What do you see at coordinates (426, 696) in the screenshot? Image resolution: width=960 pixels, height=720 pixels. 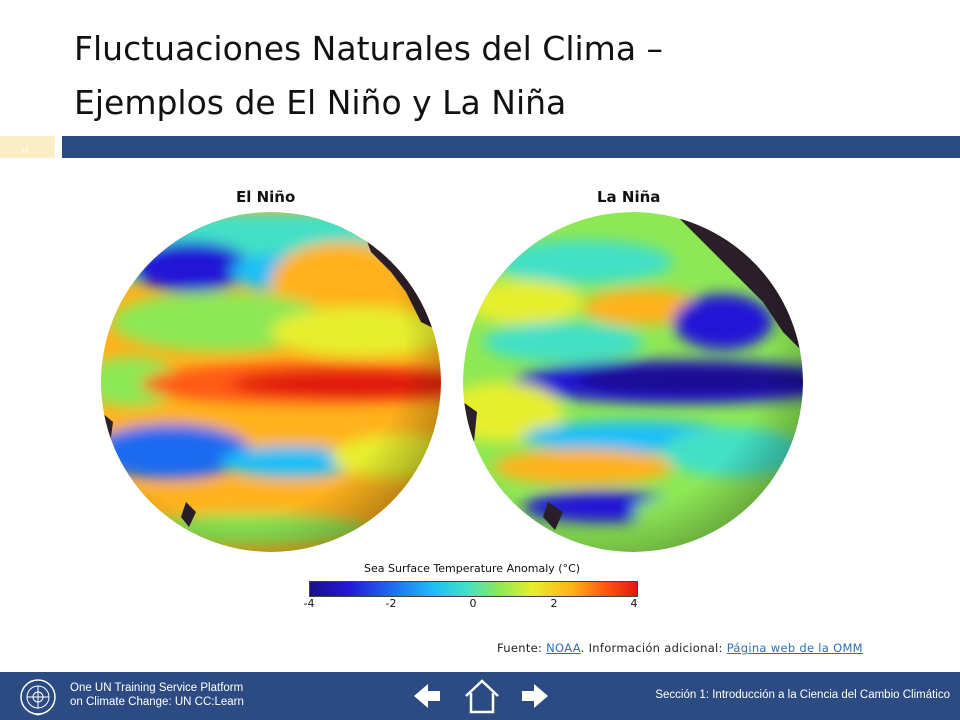 I see `arrow-left-icon` at bounding box center [426, 696].